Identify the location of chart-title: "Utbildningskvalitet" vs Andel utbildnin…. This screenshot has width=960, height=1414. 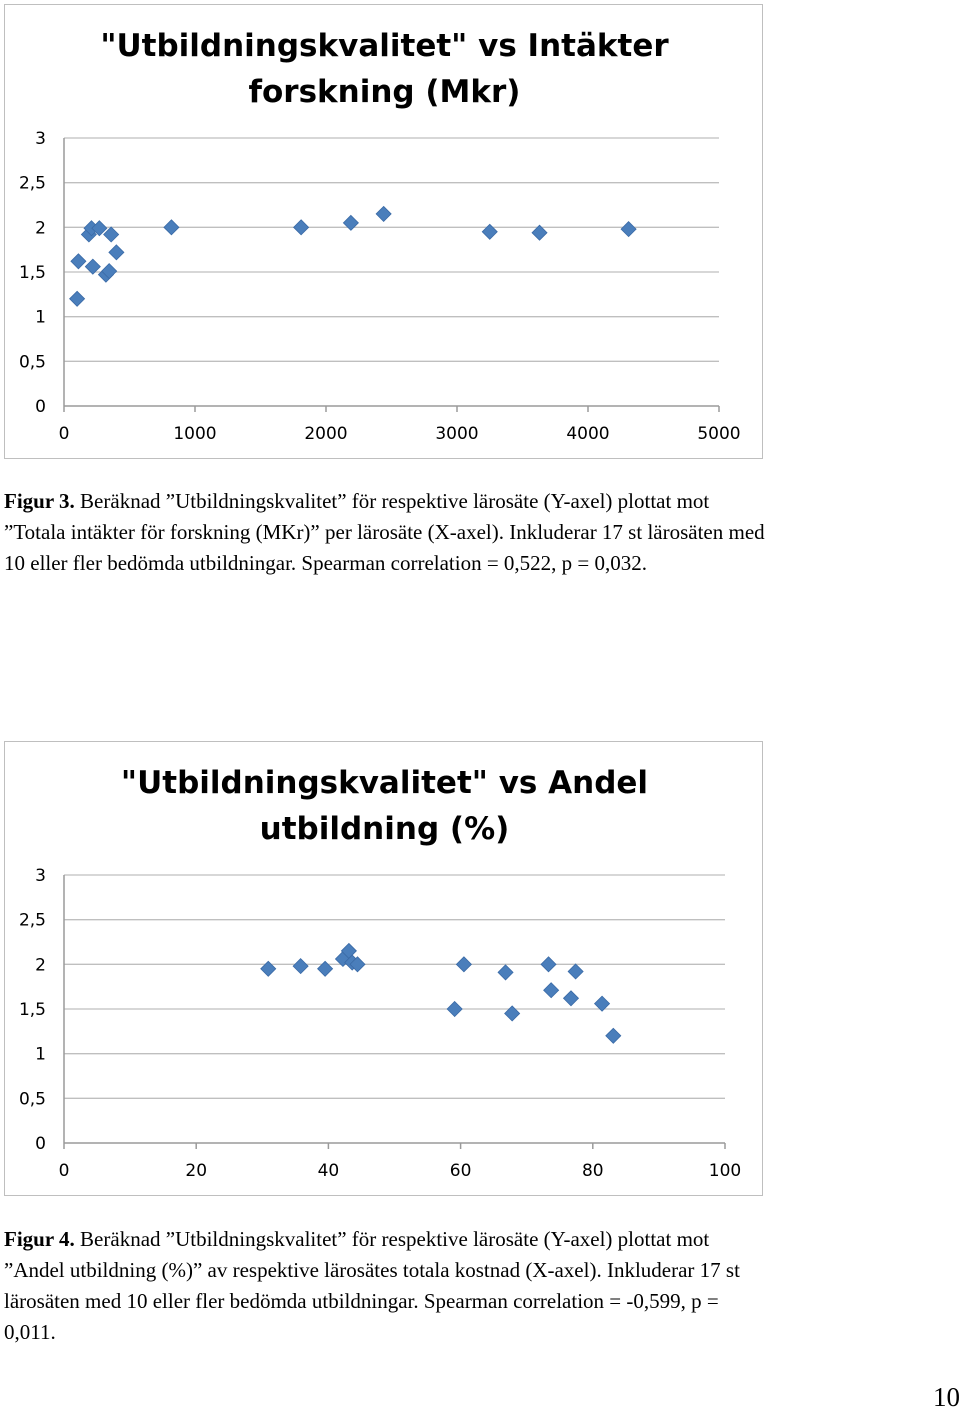
(384, 806).